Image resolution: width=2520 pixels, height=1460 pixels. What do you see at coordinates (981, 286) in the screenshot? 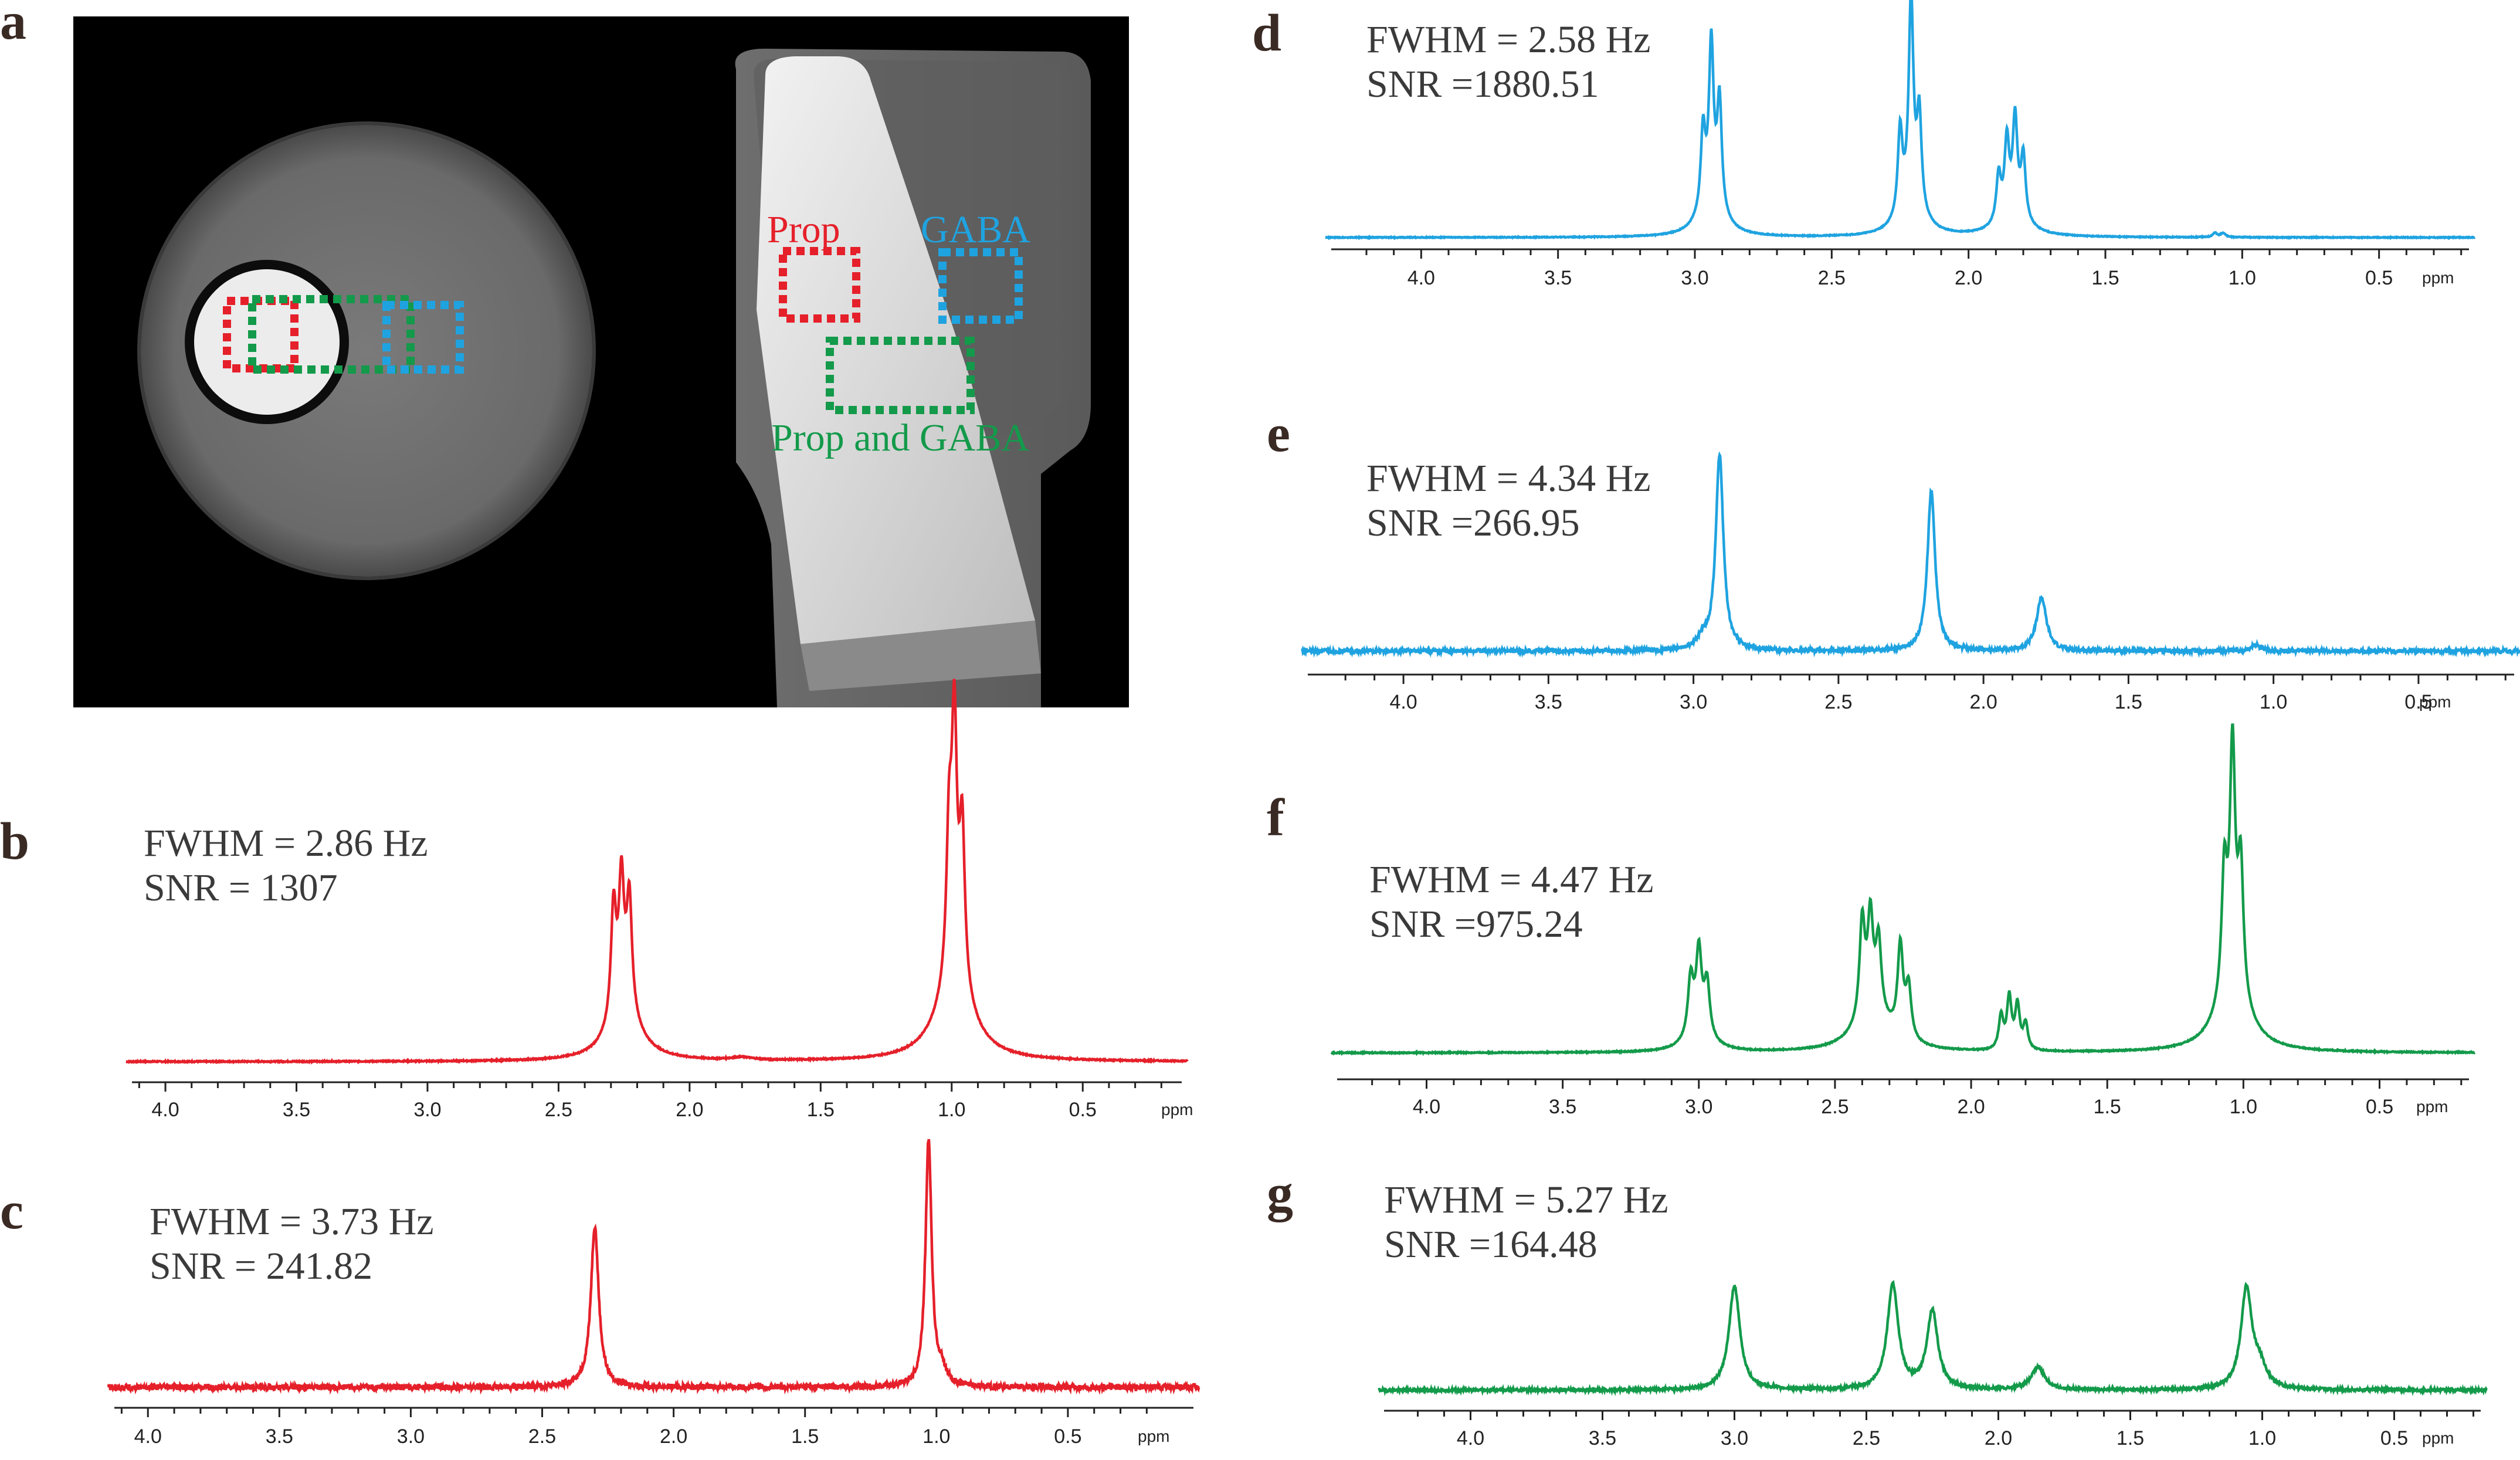
I see `roi-gaba-right` at bounding box center [981, 286].